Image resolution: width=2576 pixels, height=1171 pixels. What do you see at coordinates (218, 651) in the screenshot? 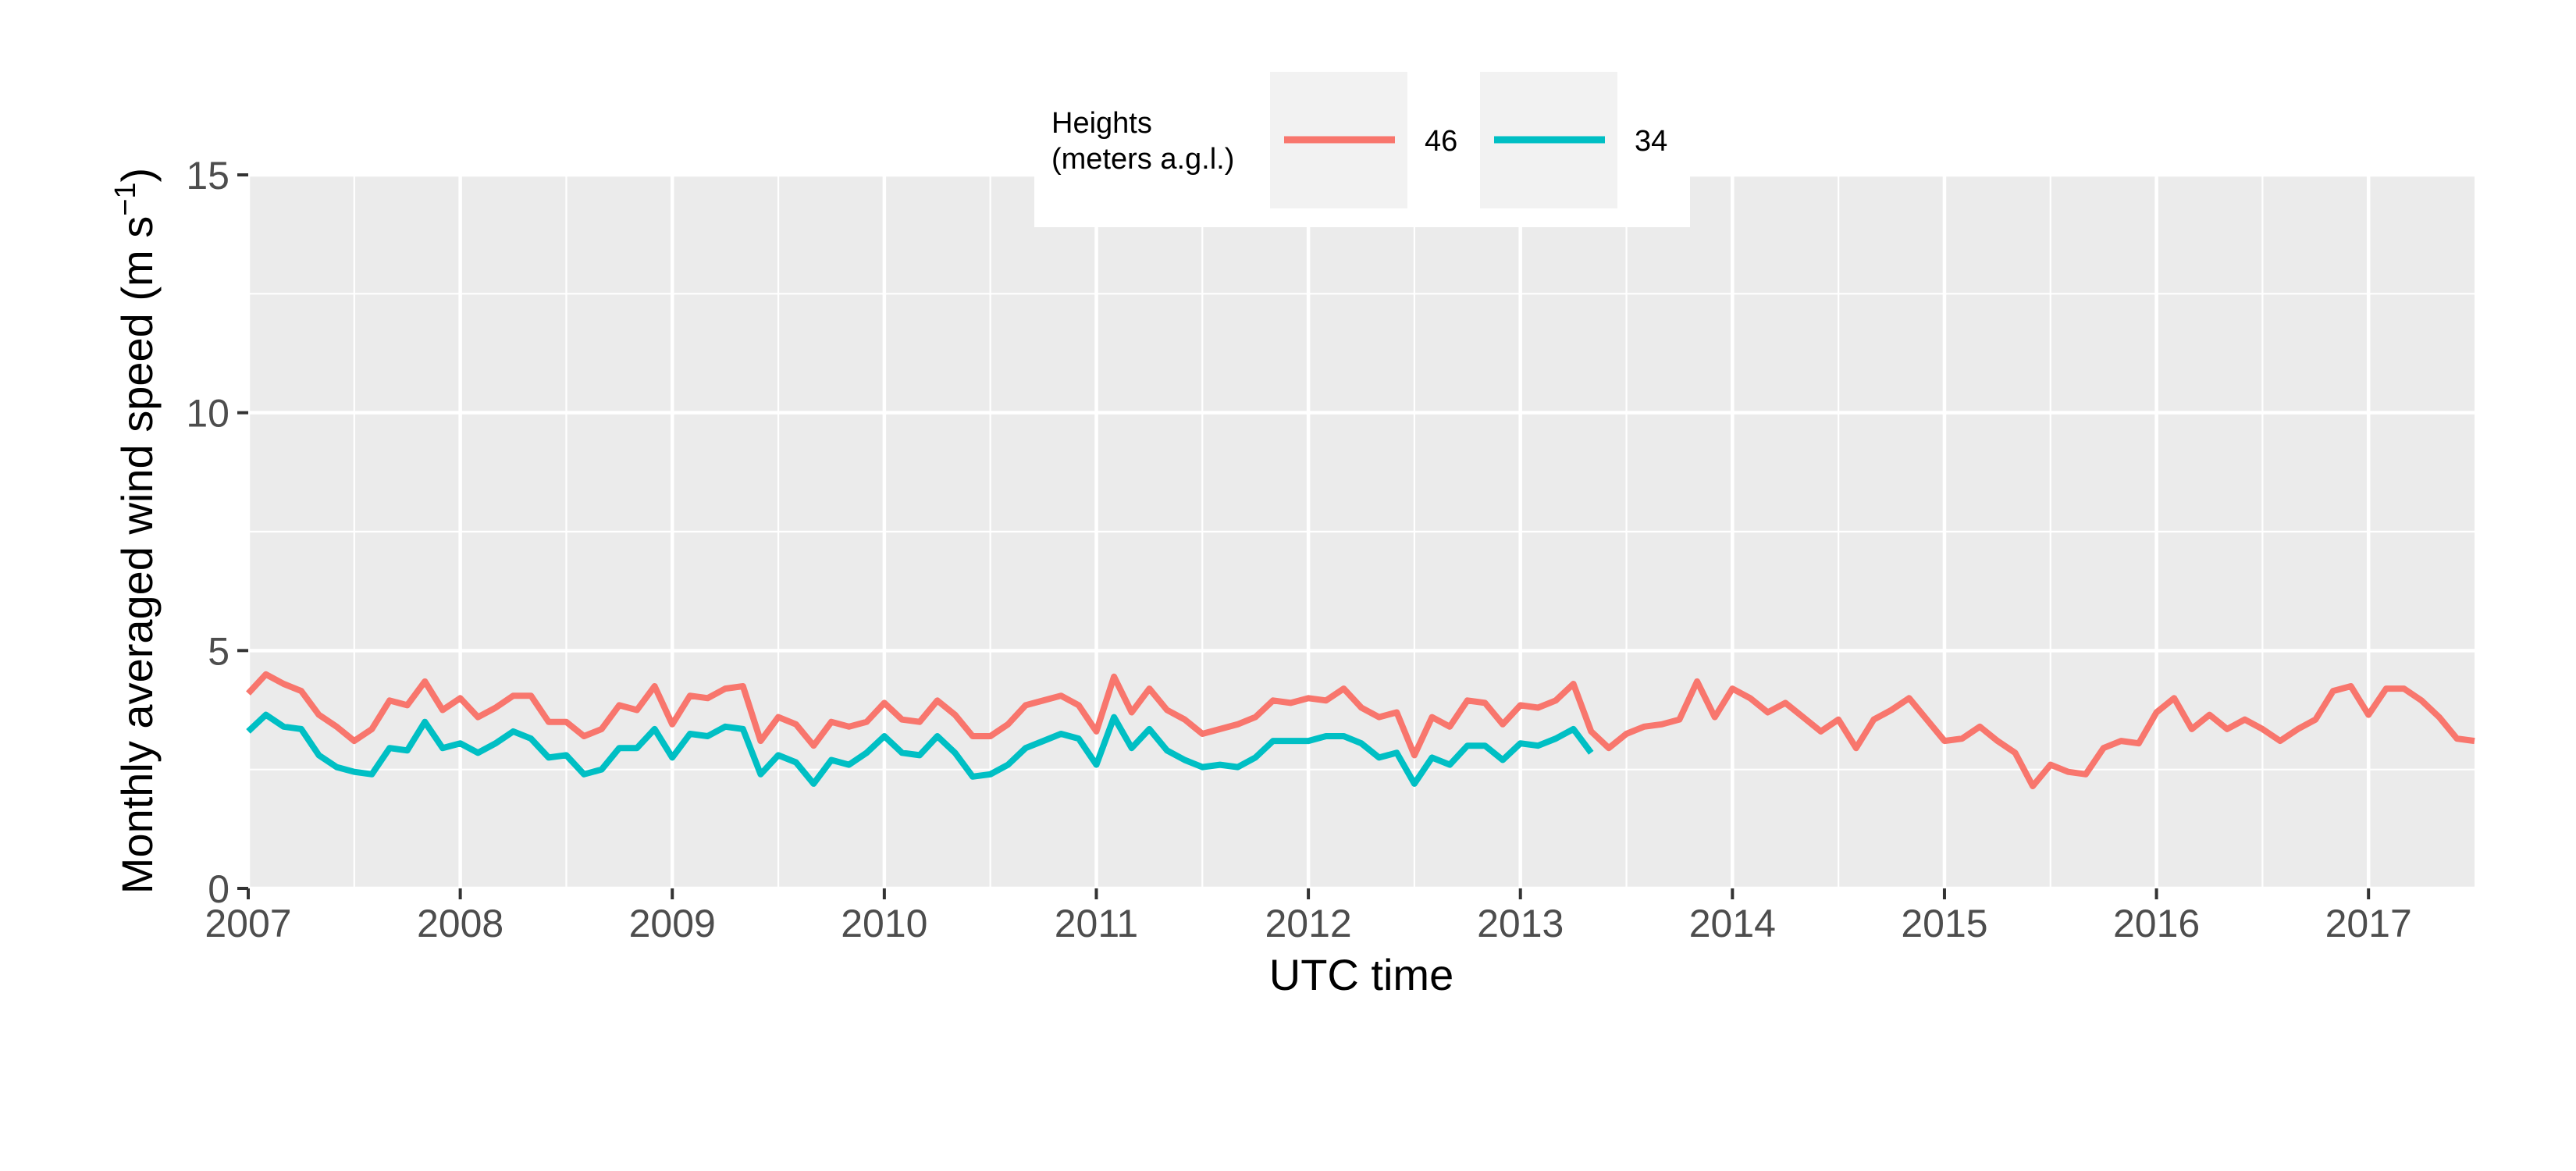
I see `y-tick-label: 5` at bounding box center [218, 651].